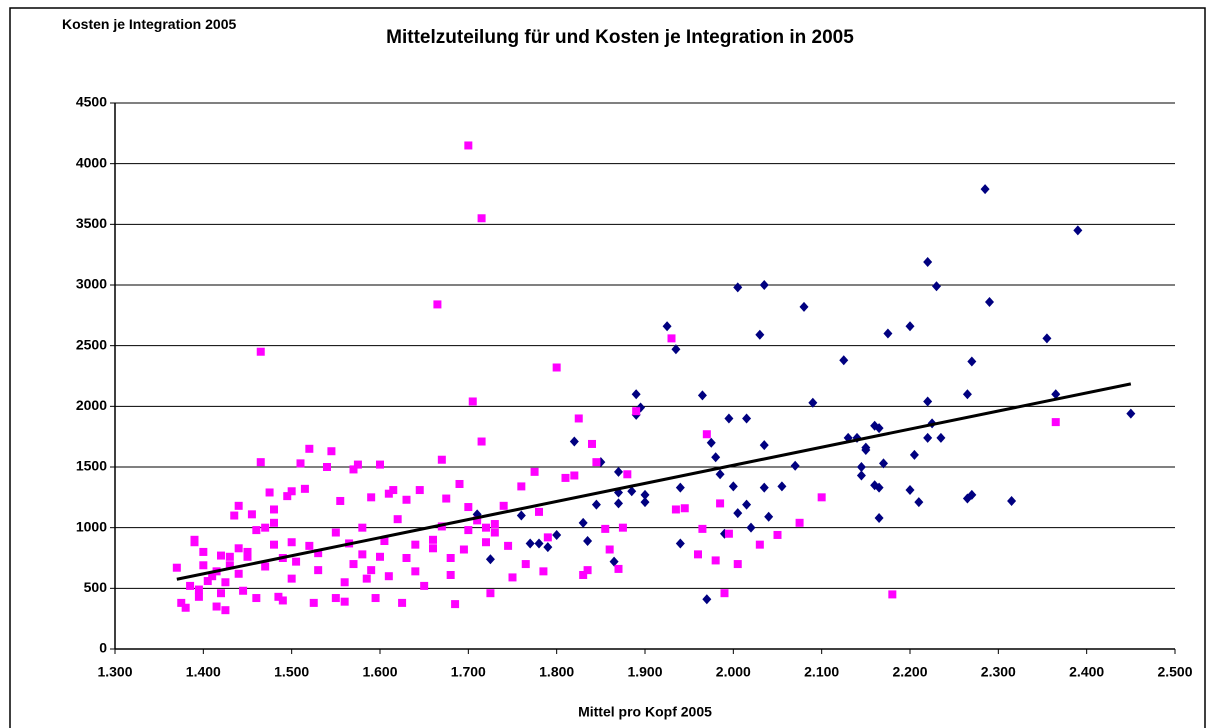  Describe the element at coordinates (644, 672) in the screenshot. I see `x-tick-label: 1.900` at that location.